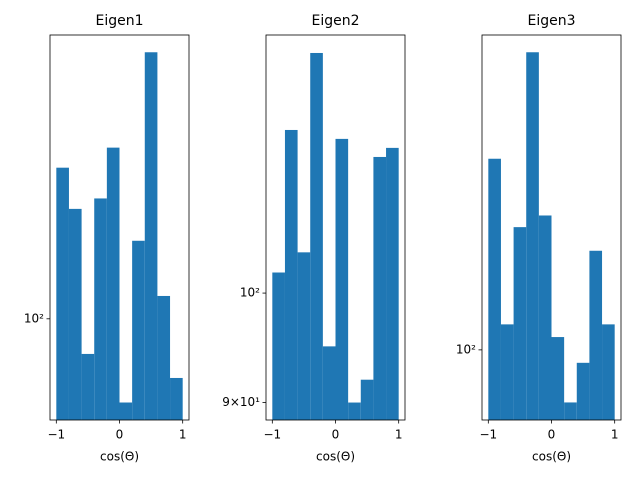  What do you see at coordinates (551, 21) in the screenshot?
I see `axes-title: Eigen3` at bounding box center [551, 21].